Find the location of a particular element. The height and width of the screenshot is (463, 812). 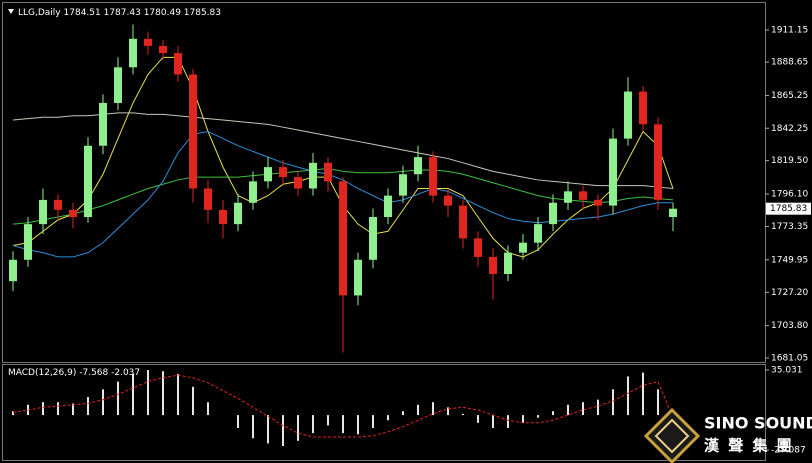

price-label-bg is located at coordinates (788, 208).